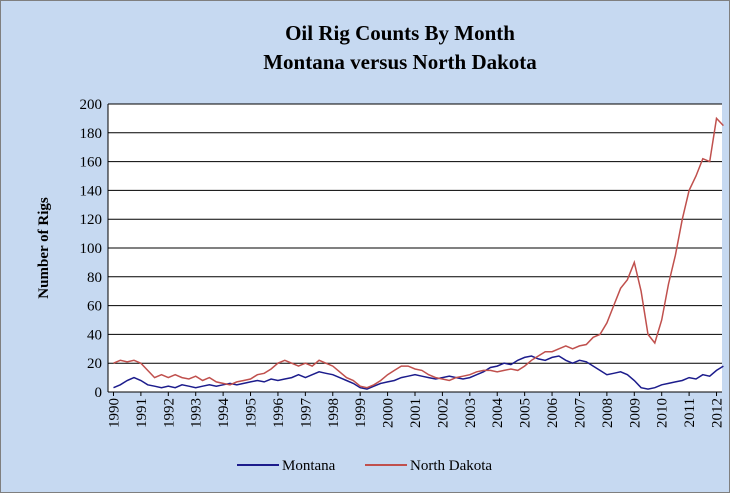  I want to click on y-tick-label: 200, so click(91, 105).